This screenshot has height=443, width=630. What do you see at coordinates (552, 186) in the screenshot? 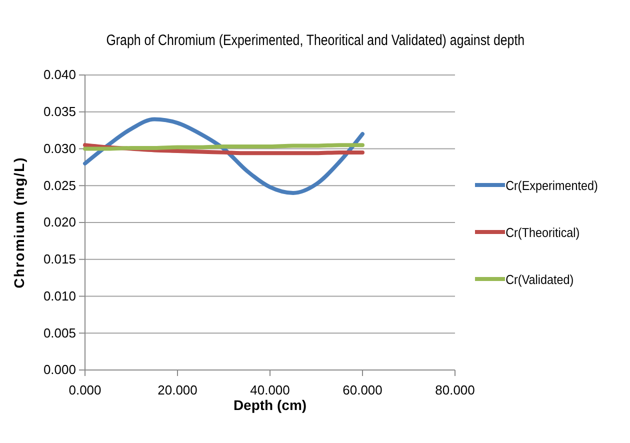
I see `legend-label: Cr(Experimented)` at bounding box center [552, 186].